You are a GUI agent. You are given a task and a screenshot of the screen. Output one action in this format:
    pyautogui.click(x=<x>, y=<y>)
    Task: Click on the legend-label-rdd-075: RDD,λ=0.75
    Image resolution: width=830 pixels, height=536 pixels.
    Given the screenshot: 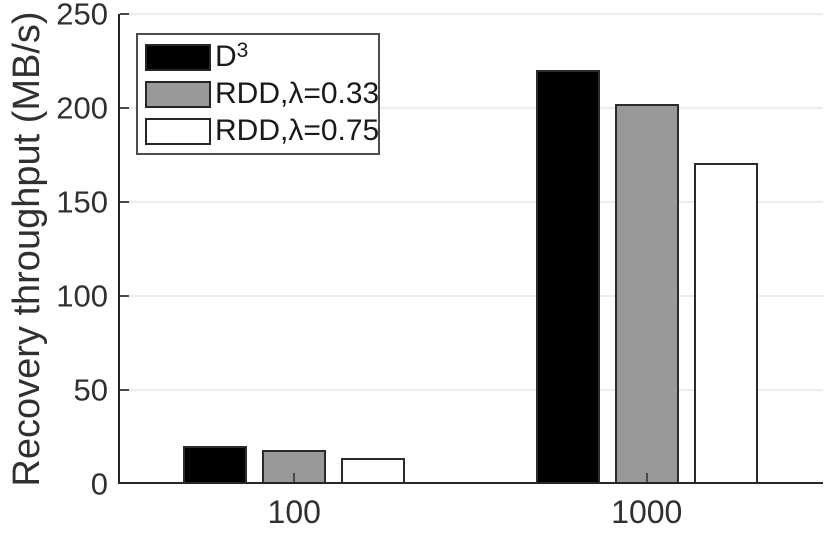 What is the action you would take?
    pyautogui.click(x=297, y=130)
    